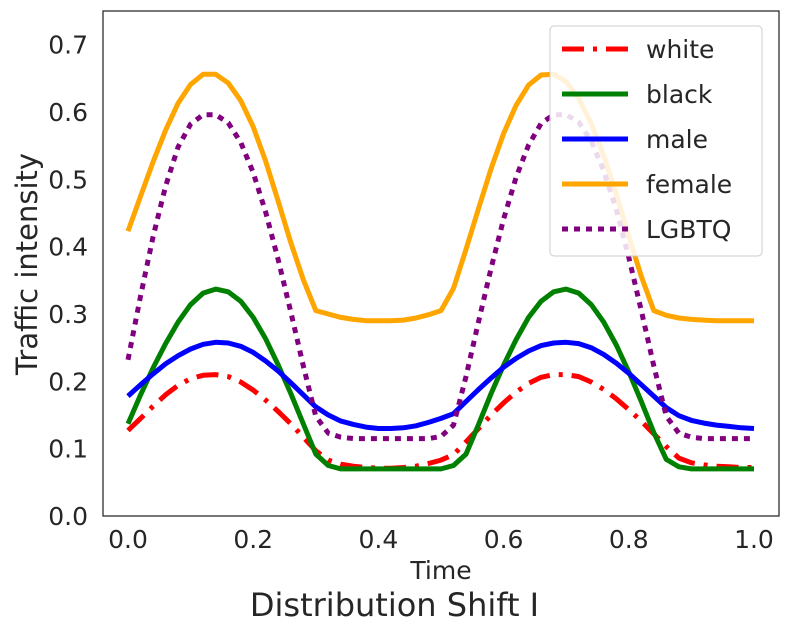 The width and height of the screenshot is (789, 636). Describe the element at coordinates (68, 449) in the screenshot. I see `y-tick-label: 0.1` at that location.